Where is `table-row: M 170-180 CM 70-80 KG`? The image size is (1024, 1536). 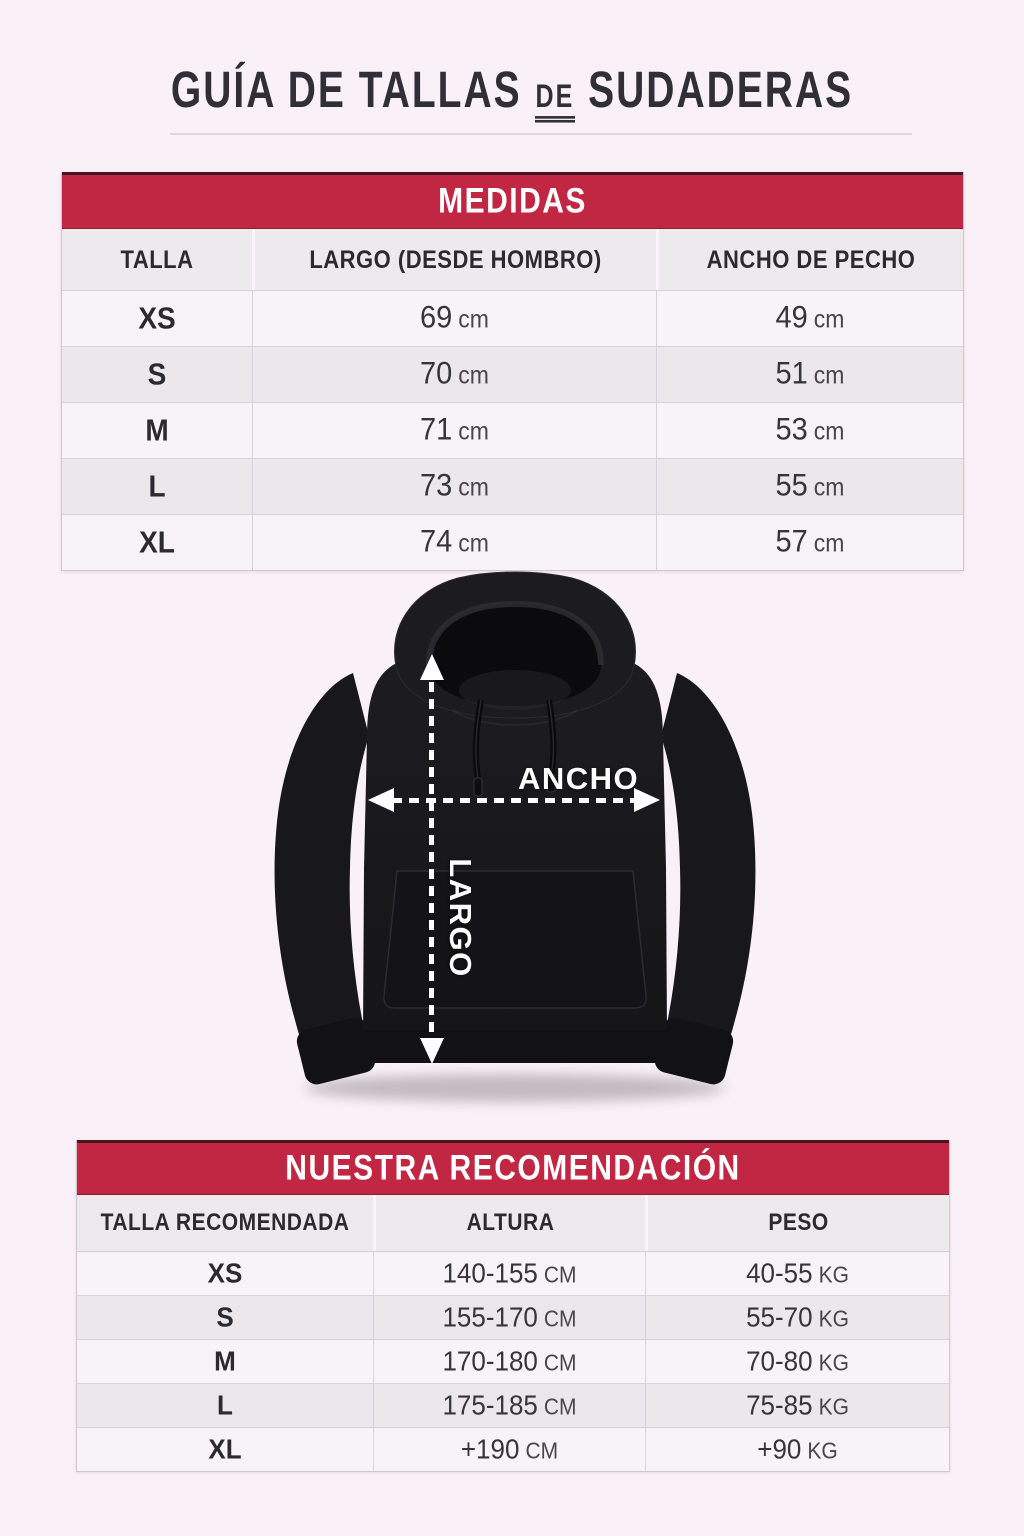 table-row: M 170-180 CM 70-80 KG is located at coordinates (513, 1362).